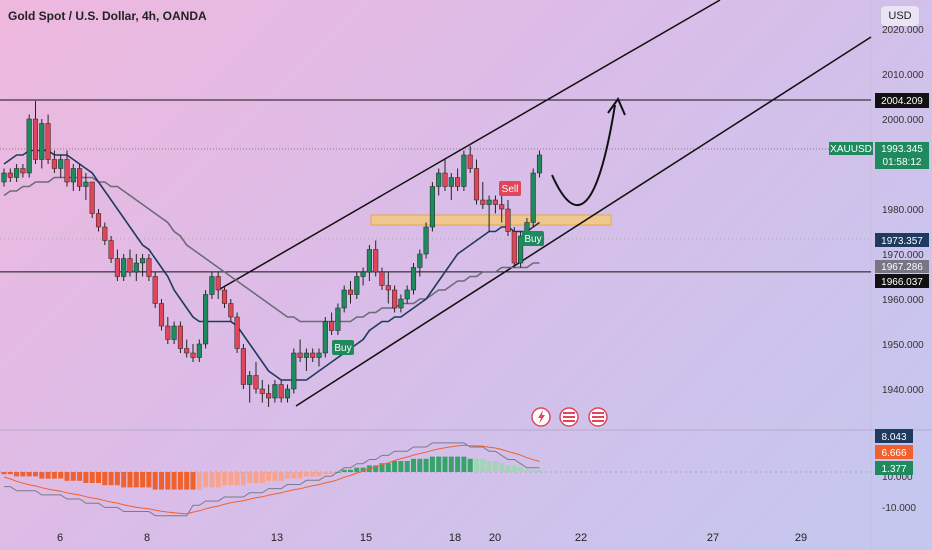 The width and height of the screenshot is (932, 550). I want to click on svg-text: 1993.345, so click(902, 149).